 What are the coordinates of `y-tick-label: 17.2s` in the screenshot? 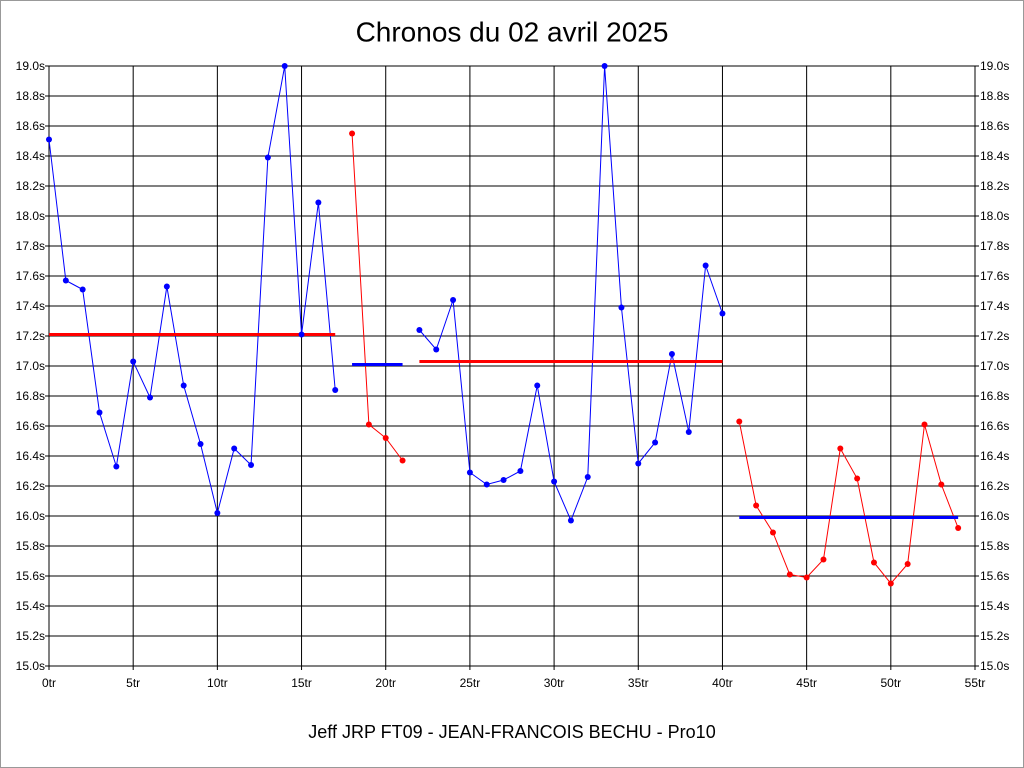 It's located at (30, 336).